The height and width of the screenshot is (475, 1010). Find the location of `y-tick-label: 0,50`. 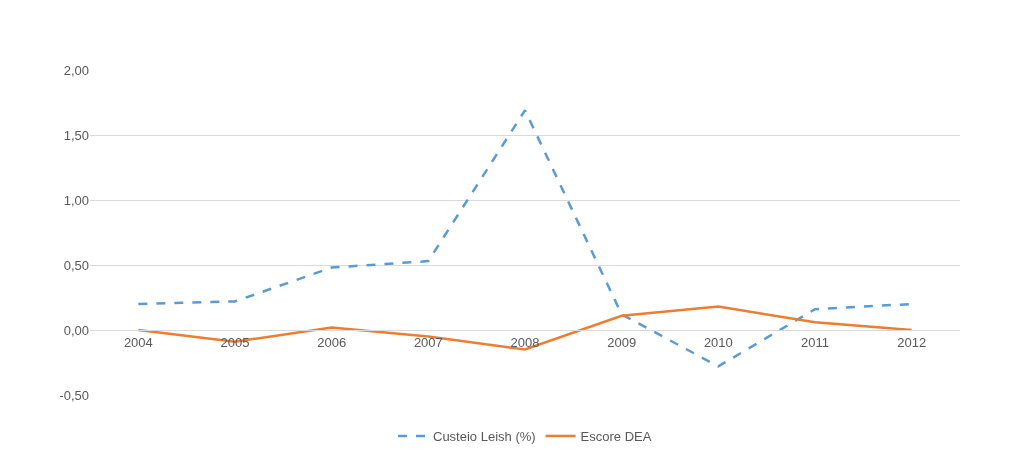

y-tick-label: 0,50 is located at coordinates (76, 265).